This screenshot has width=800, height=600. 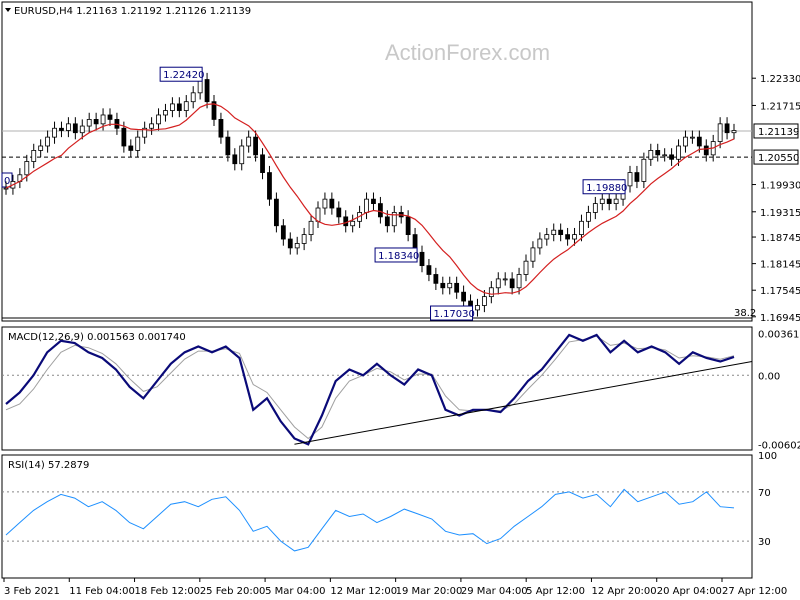 What do you see at coordinates (764, 493) in the screenshot?
I see `rsi-tick-label: 70` at bounding box center [764, 493].